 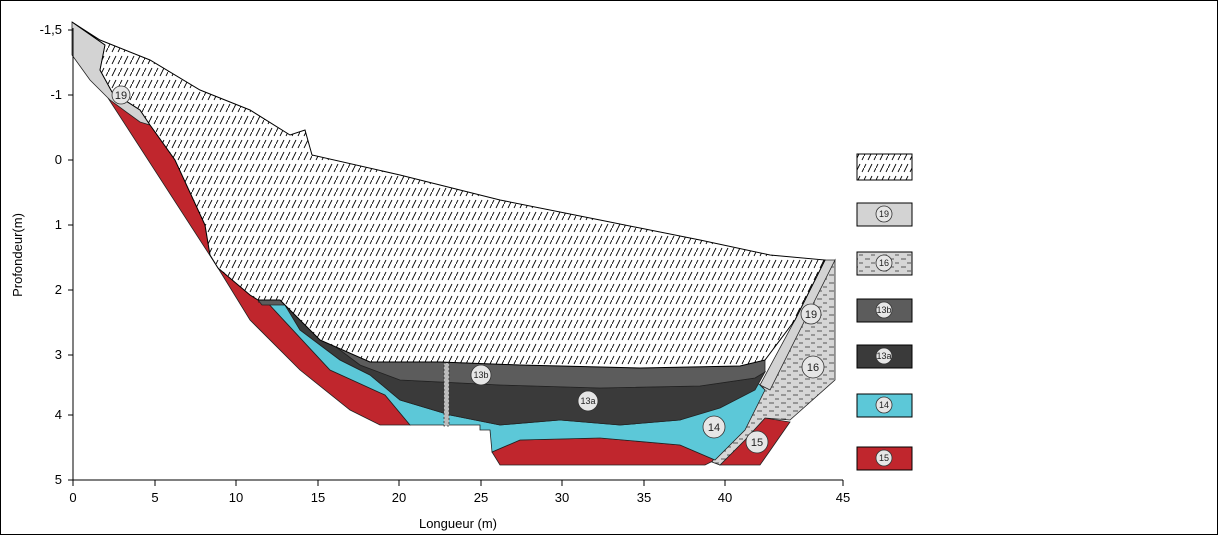 What do you see at coordinates (58, 224) in the screenshot?
I see `y-tick-label: 1` at bounding box center [58, 224].